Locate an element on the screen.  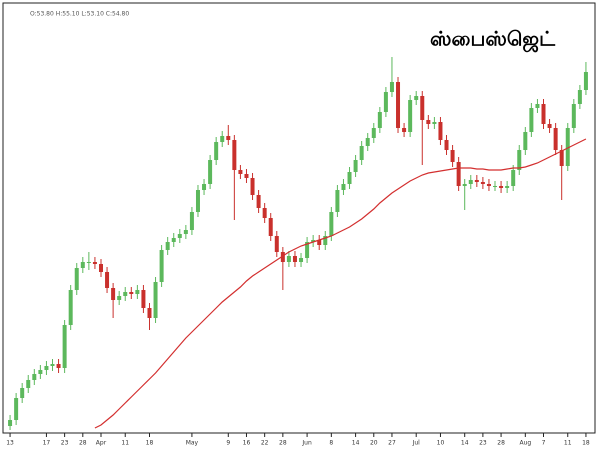
x-tick-label: 10 is located at coordinates (441, 443).